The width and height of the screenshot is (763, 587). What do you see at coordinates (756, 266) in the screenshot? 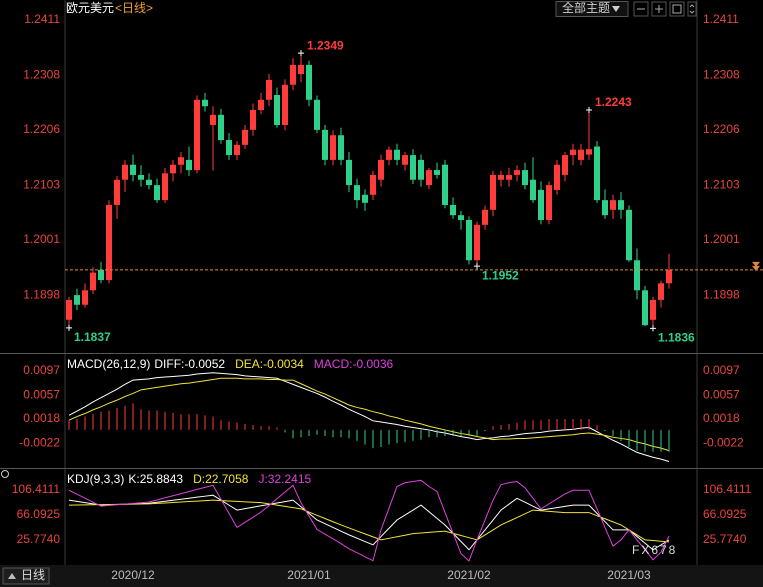
I see `last-price-marker` at bounding box center [756, 266].